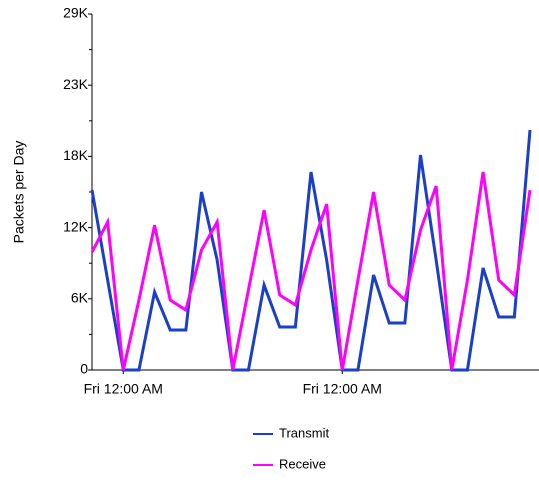  What do you see at coordinates (302, 463) in the screenshot?
I see `legend-label: Receive` at bounding box center [302, 463].